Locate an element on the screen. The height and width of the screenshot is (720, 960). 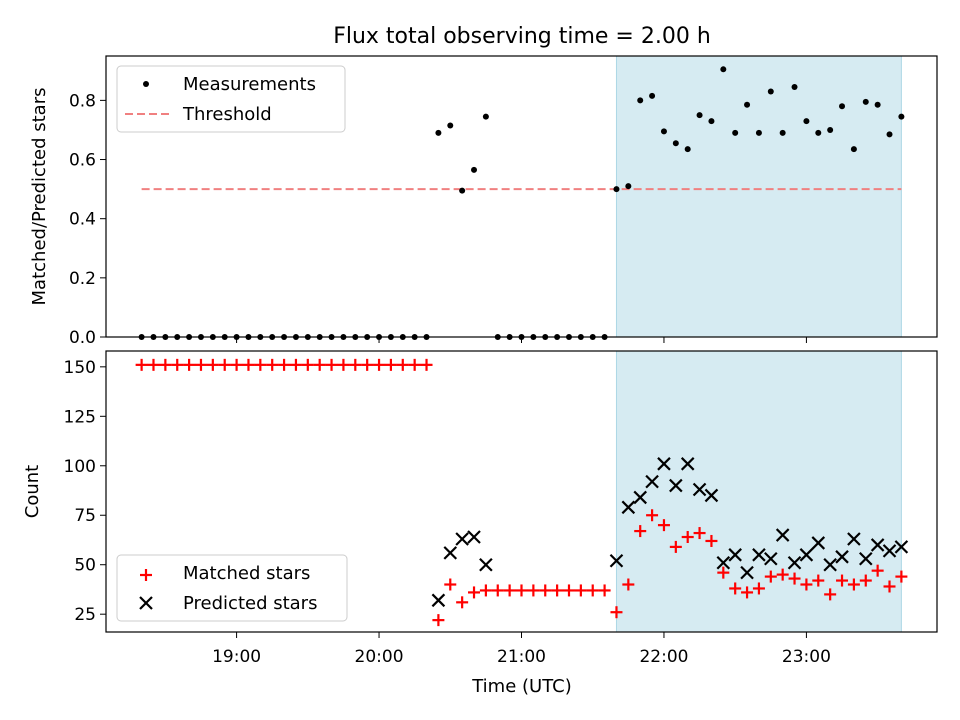
ratio-y-tick-label: 0.2 is located at coordinates (82, 279).